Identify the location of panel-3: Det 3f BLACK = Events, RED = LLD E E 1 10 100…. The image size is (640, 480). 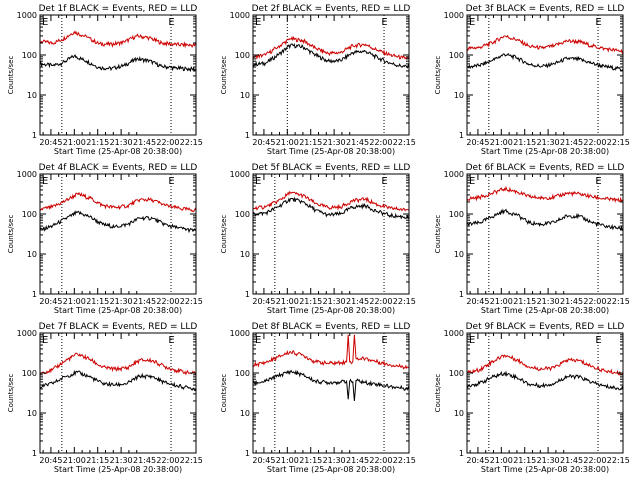
(532, 80).